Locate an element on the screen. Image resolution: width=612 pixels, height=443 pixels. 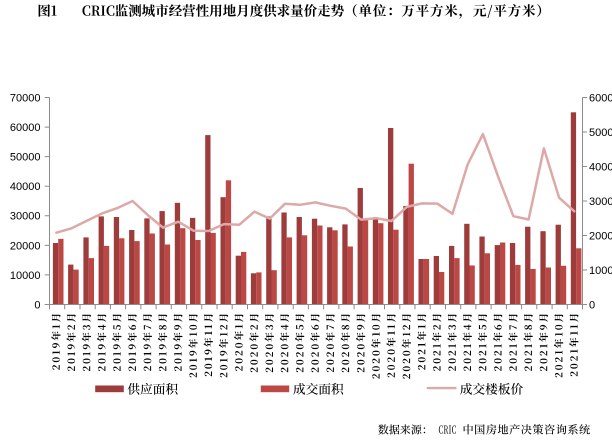
svg-text: 20000 is located at coordinates (25, 246).